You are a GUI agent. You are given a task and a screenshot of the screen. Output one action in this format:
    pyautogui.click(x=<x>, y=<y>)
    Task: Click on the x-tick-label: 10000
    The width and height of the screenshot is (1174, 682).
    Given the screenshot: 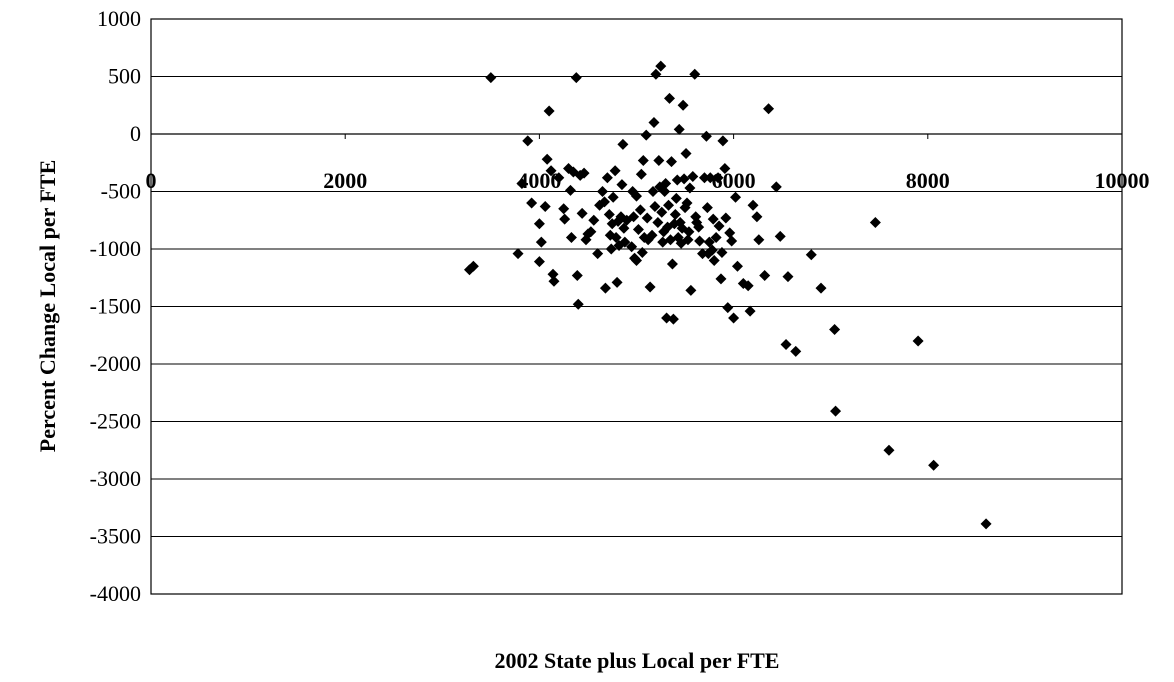 What is the action you would take?
    pyautogui.click(x=1122, y=180)
    